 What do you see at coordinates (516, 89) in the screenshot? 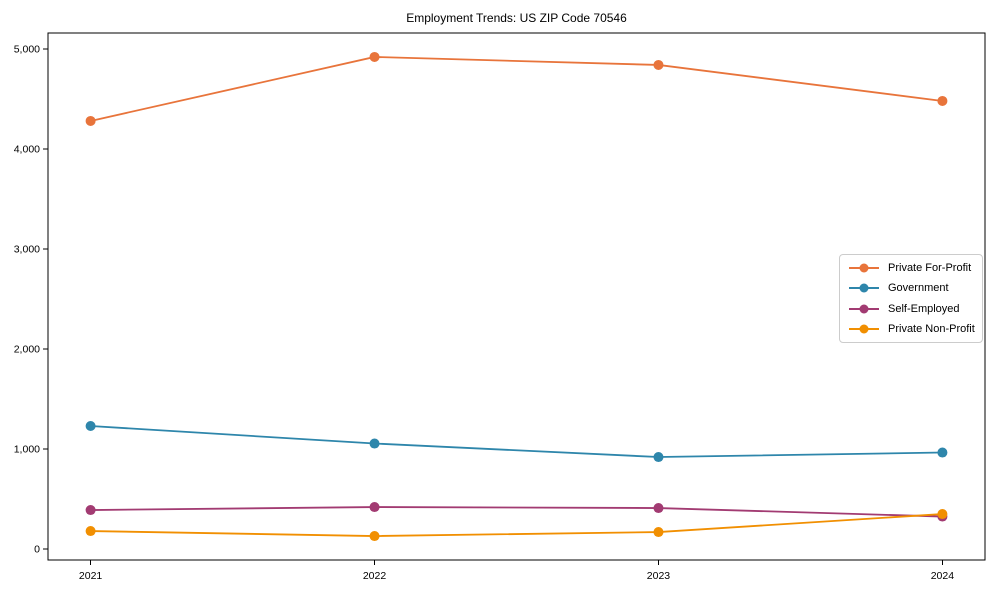
I see `series-line-private-for-profit` at bounding box center [516, 89].